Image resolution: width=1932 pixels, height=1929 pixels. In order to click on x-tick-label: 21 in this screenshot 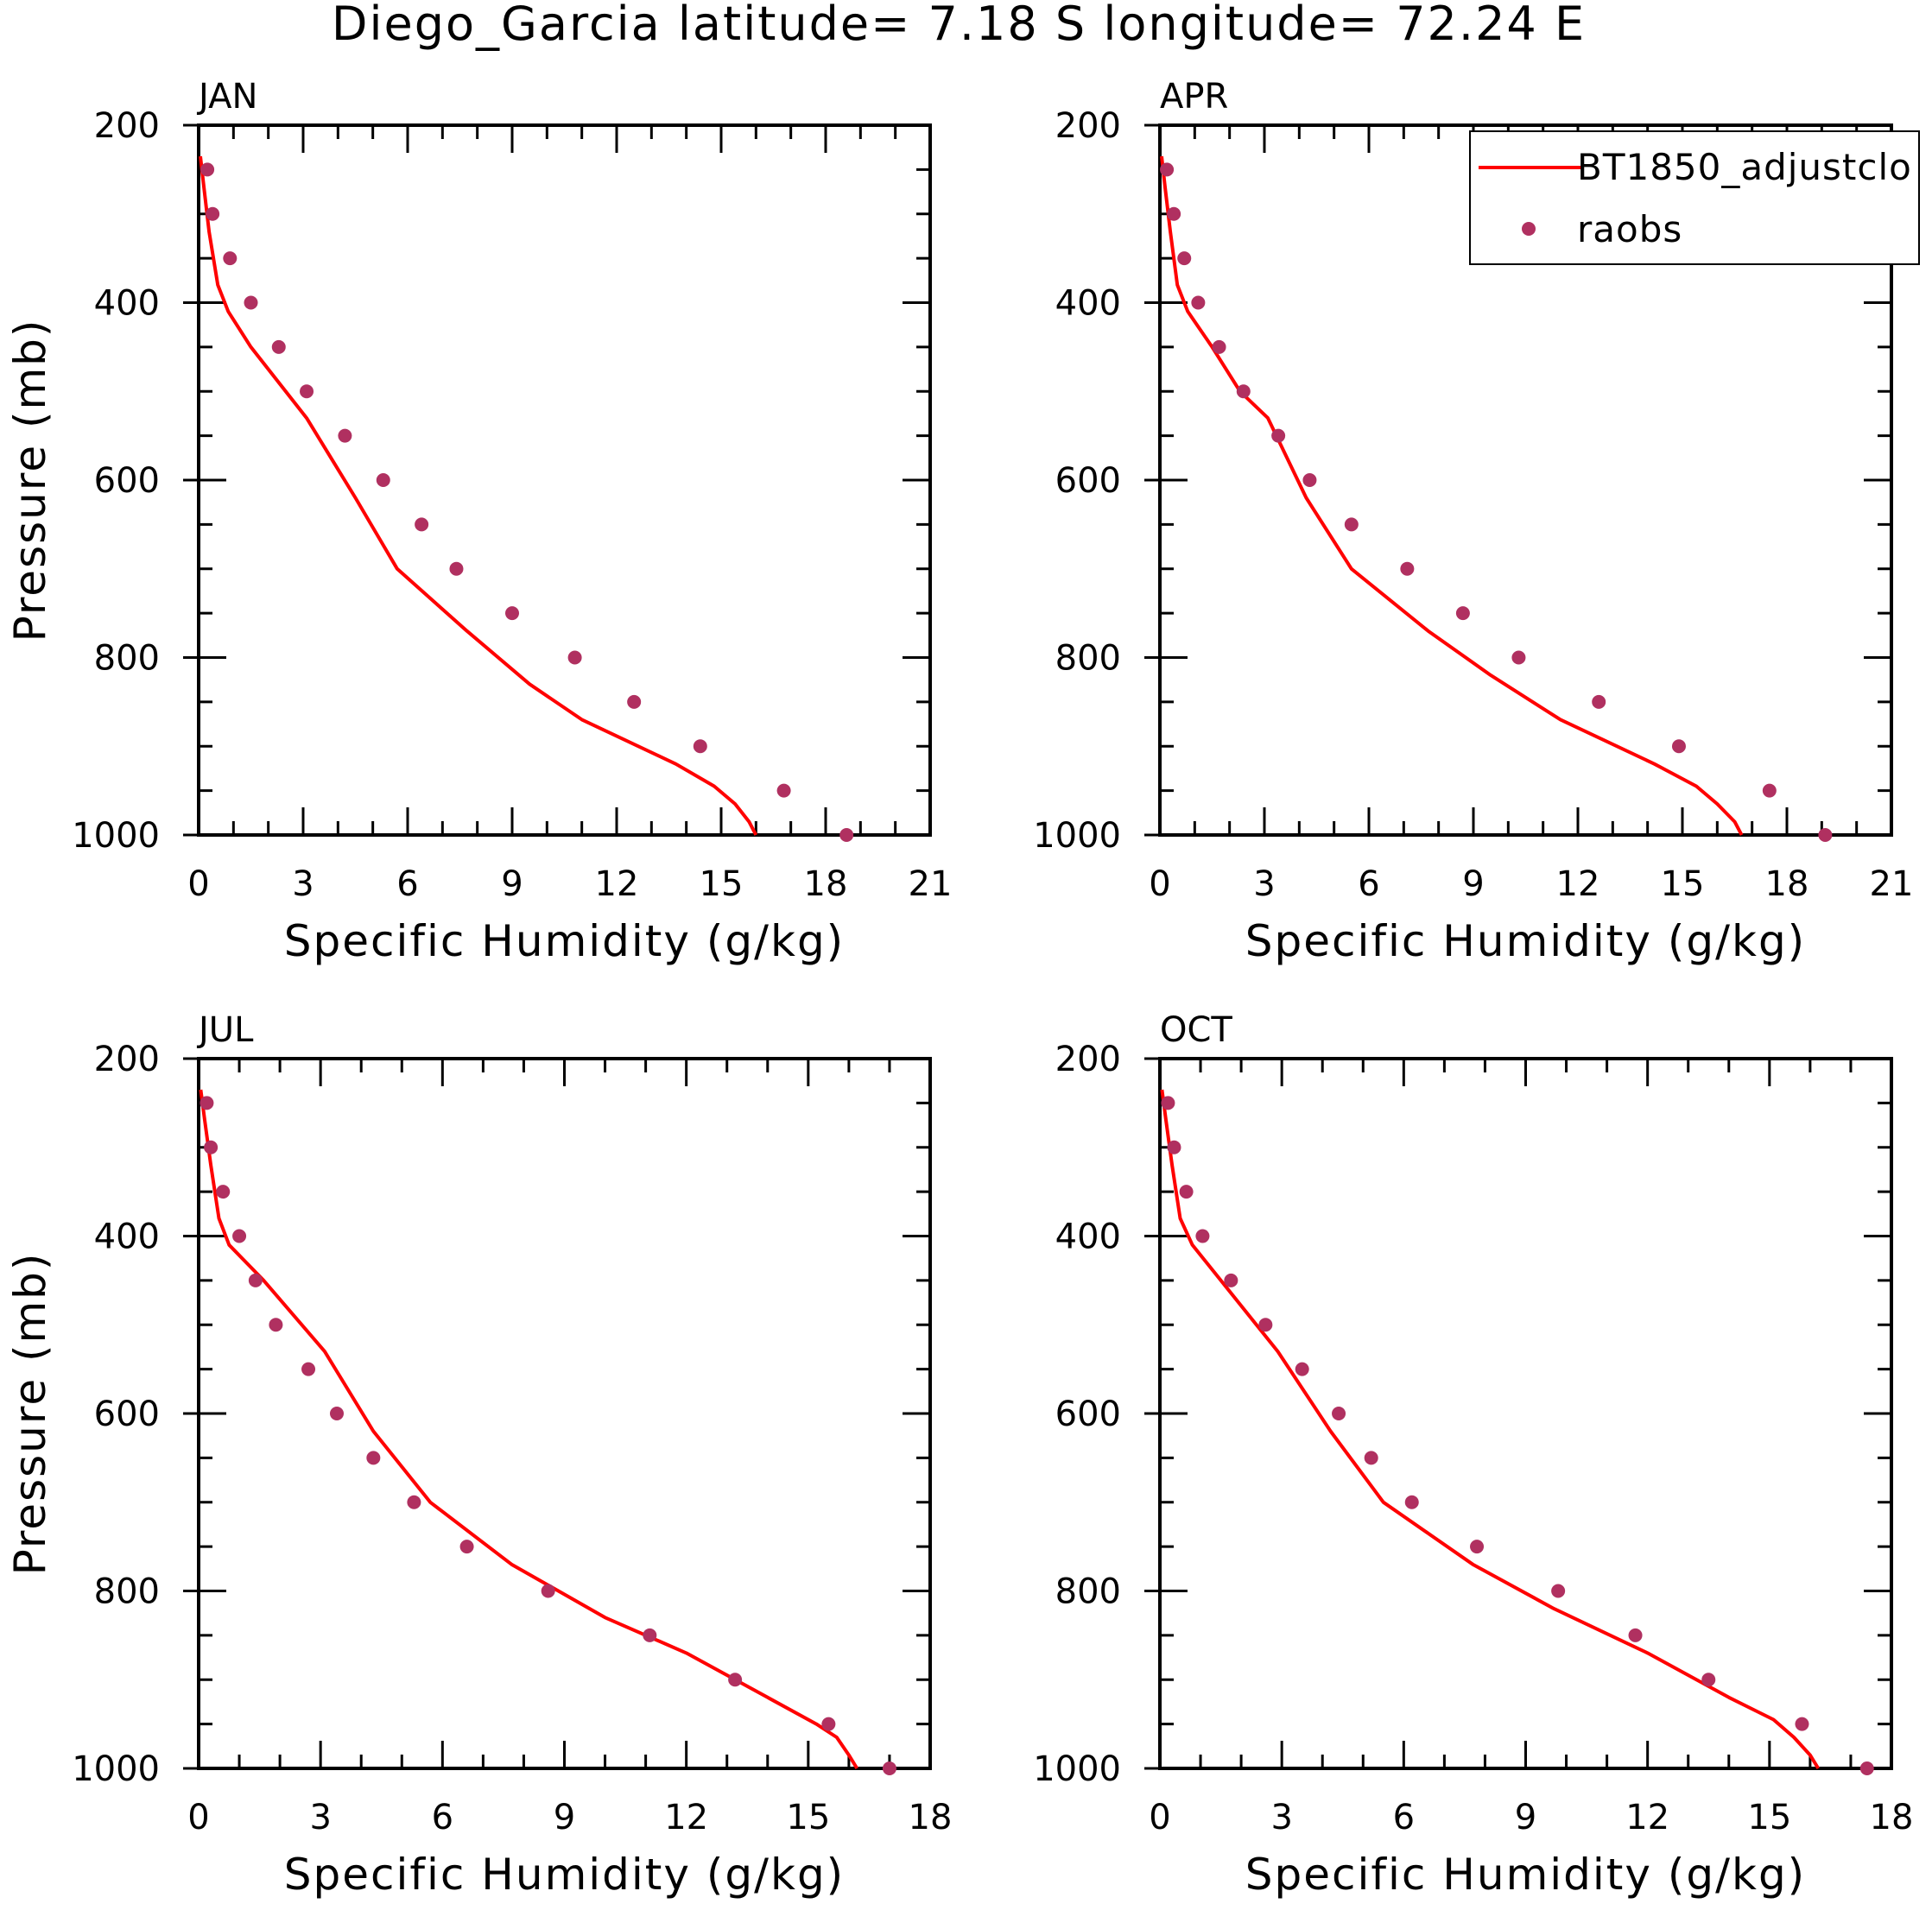, I will do `click(931, 884)`.